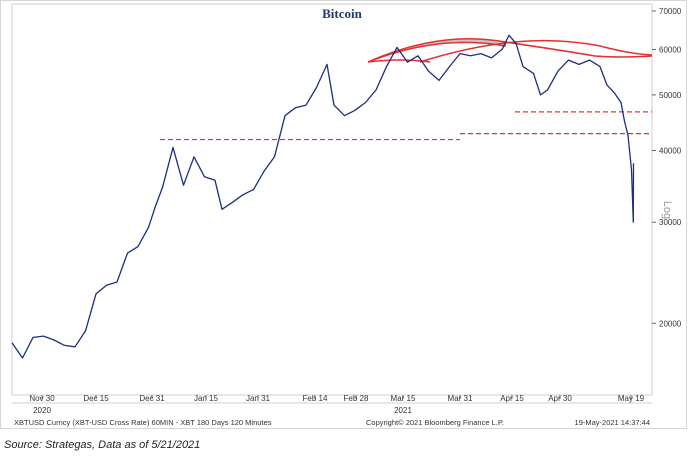 This screenshot has height=457, width=688. Describe the element at coordinates (96, 398) in the screenshot. I see `x-tick-label: Dec 15` at that location.